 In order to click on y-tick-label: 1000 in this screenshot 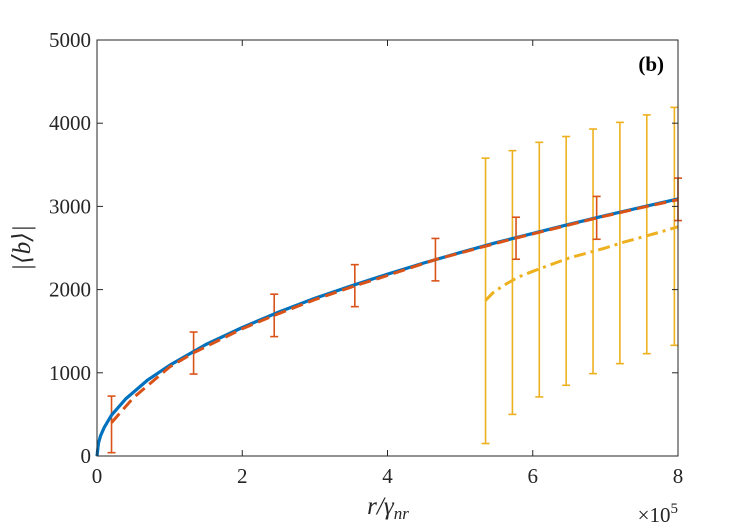, I will do `click(70, 373)`.